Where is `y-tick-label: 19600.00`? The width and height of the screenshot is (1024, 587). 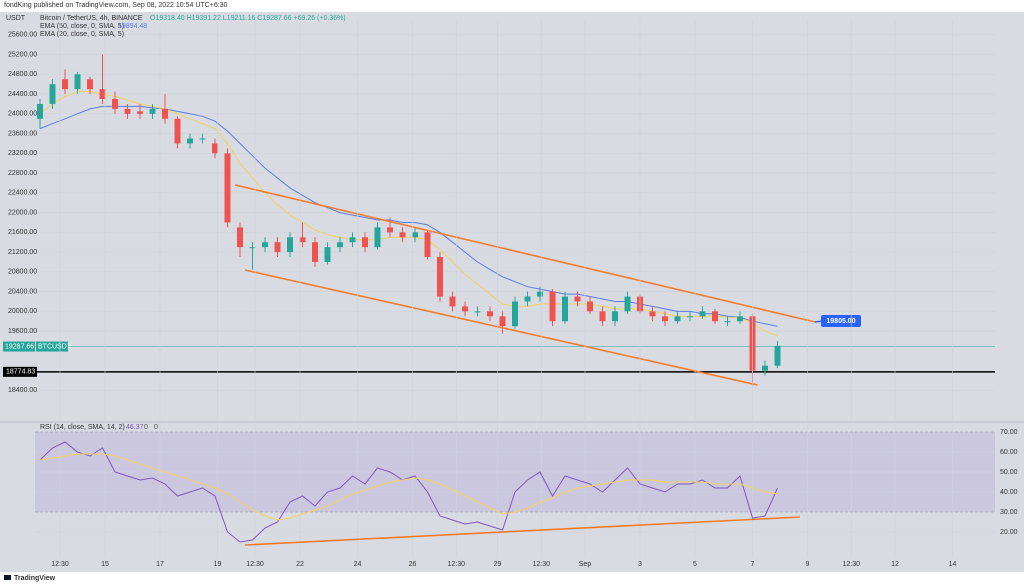 y-tick-label: 19600.00 is located at coordinates (22, 331).